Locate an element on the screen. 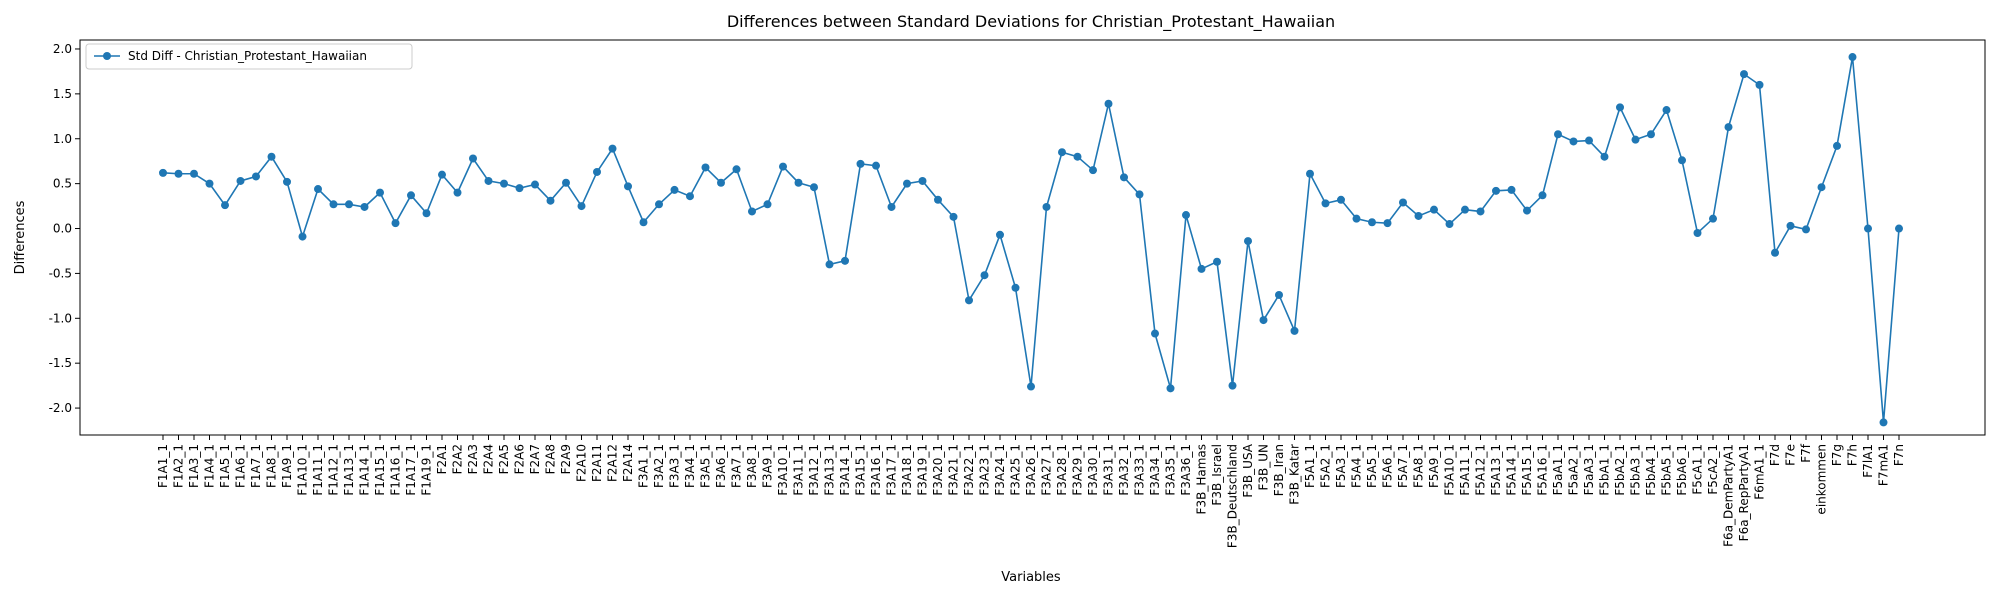  x-tick-label: F3A3_1 is located at coordinates (675, 466).